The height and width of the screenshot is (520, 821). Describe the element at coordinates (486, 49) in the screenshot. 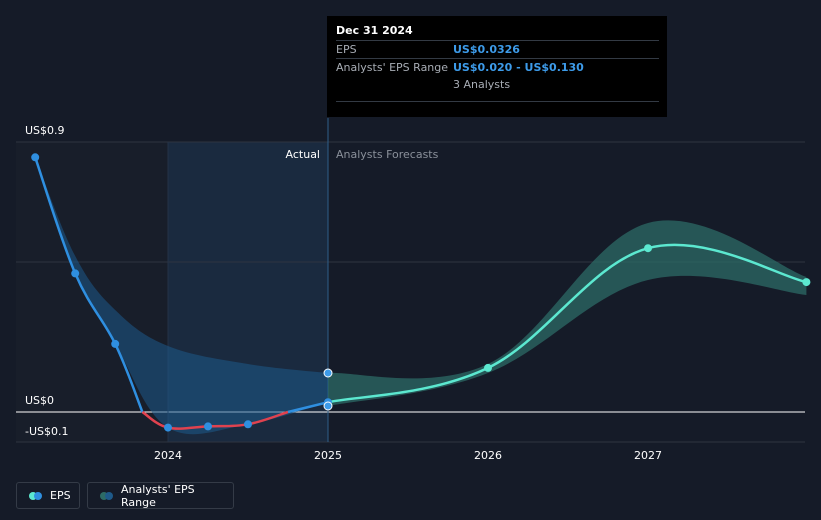

I see `tooltip-eps-value: US$0.0326` at that location.